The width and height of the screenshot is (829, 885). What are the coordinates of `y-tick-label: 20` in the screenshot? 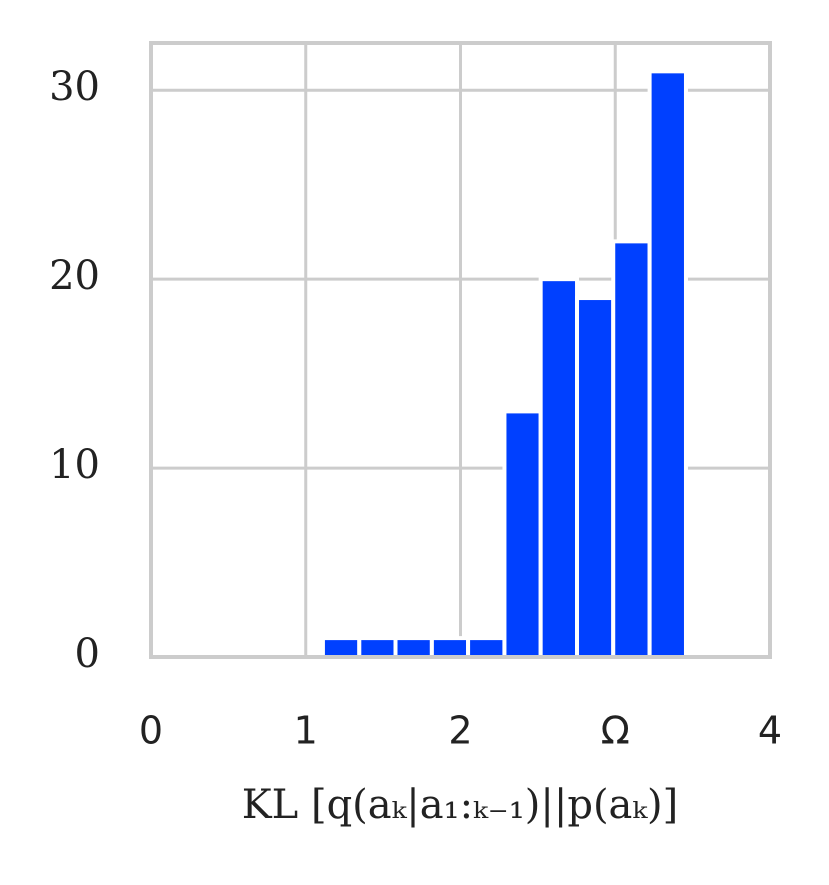 It's located at (74, 276).